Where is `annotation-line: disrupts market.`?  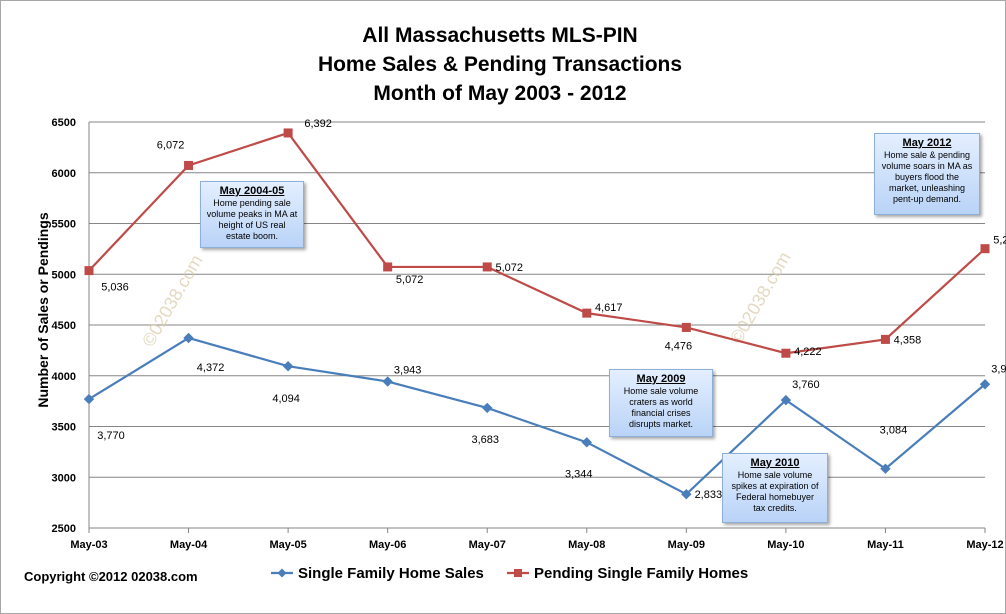 annotation-line: disrupts market. is located at coordinates (661, 424).